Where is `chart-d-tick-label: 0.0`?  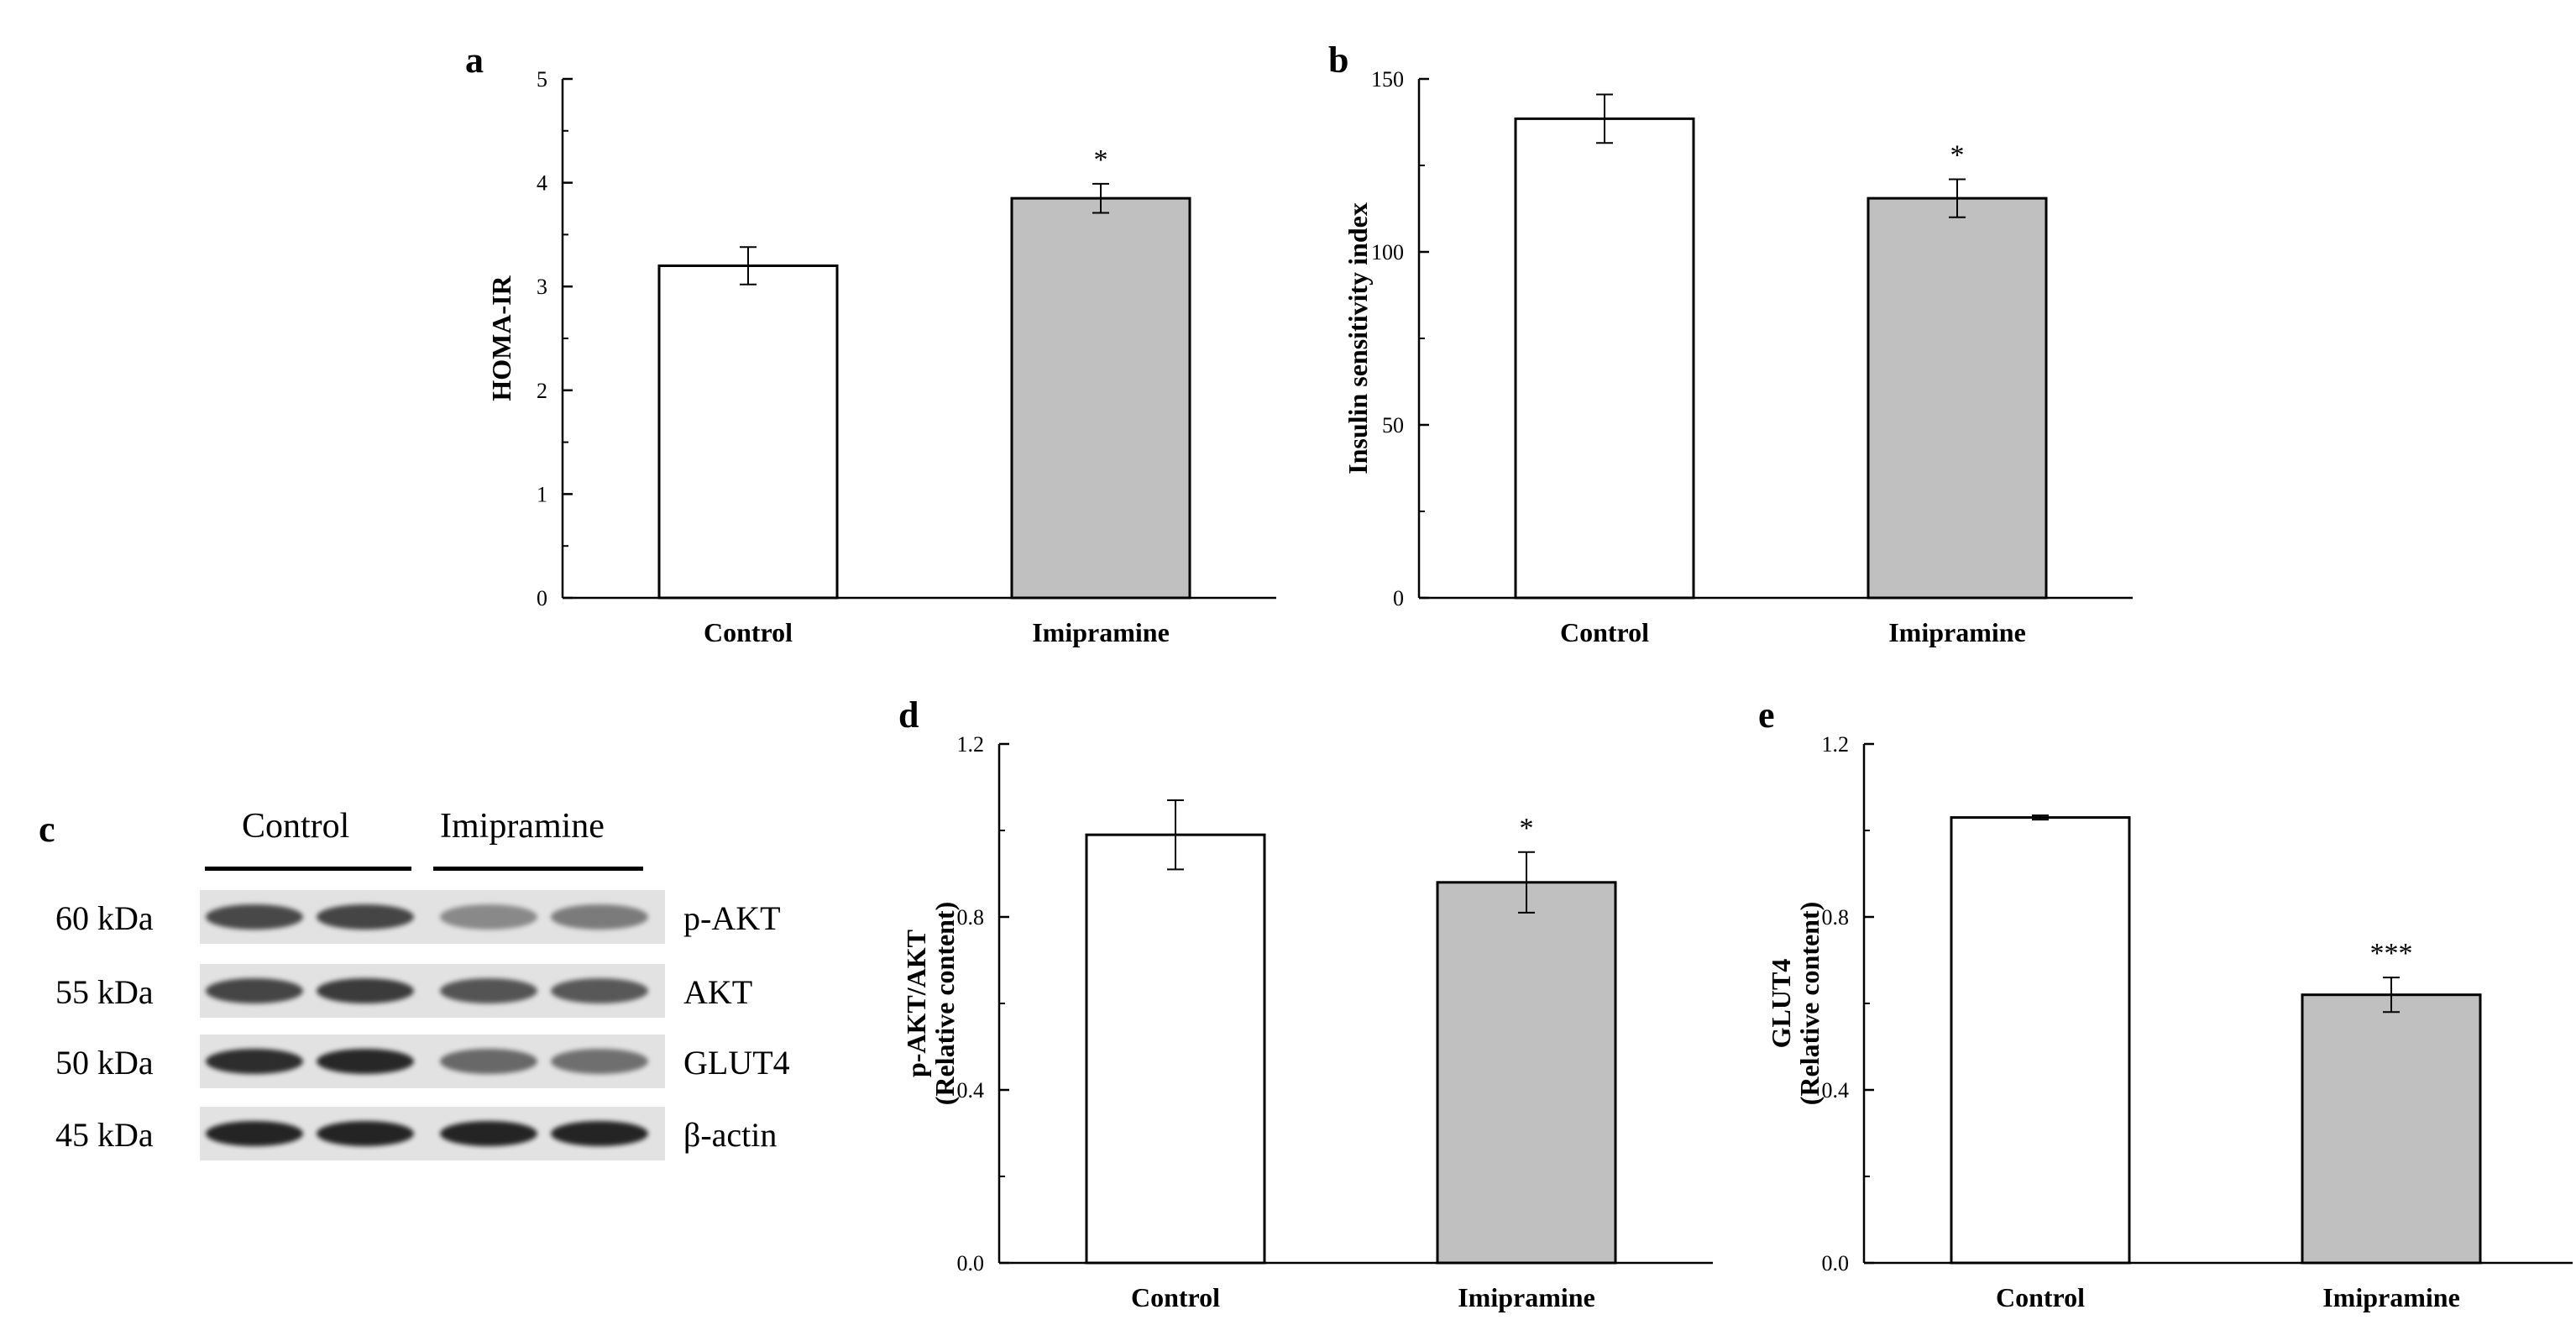 chart-d-tick-label: 0.0 is located at coordinates (971, 1263).